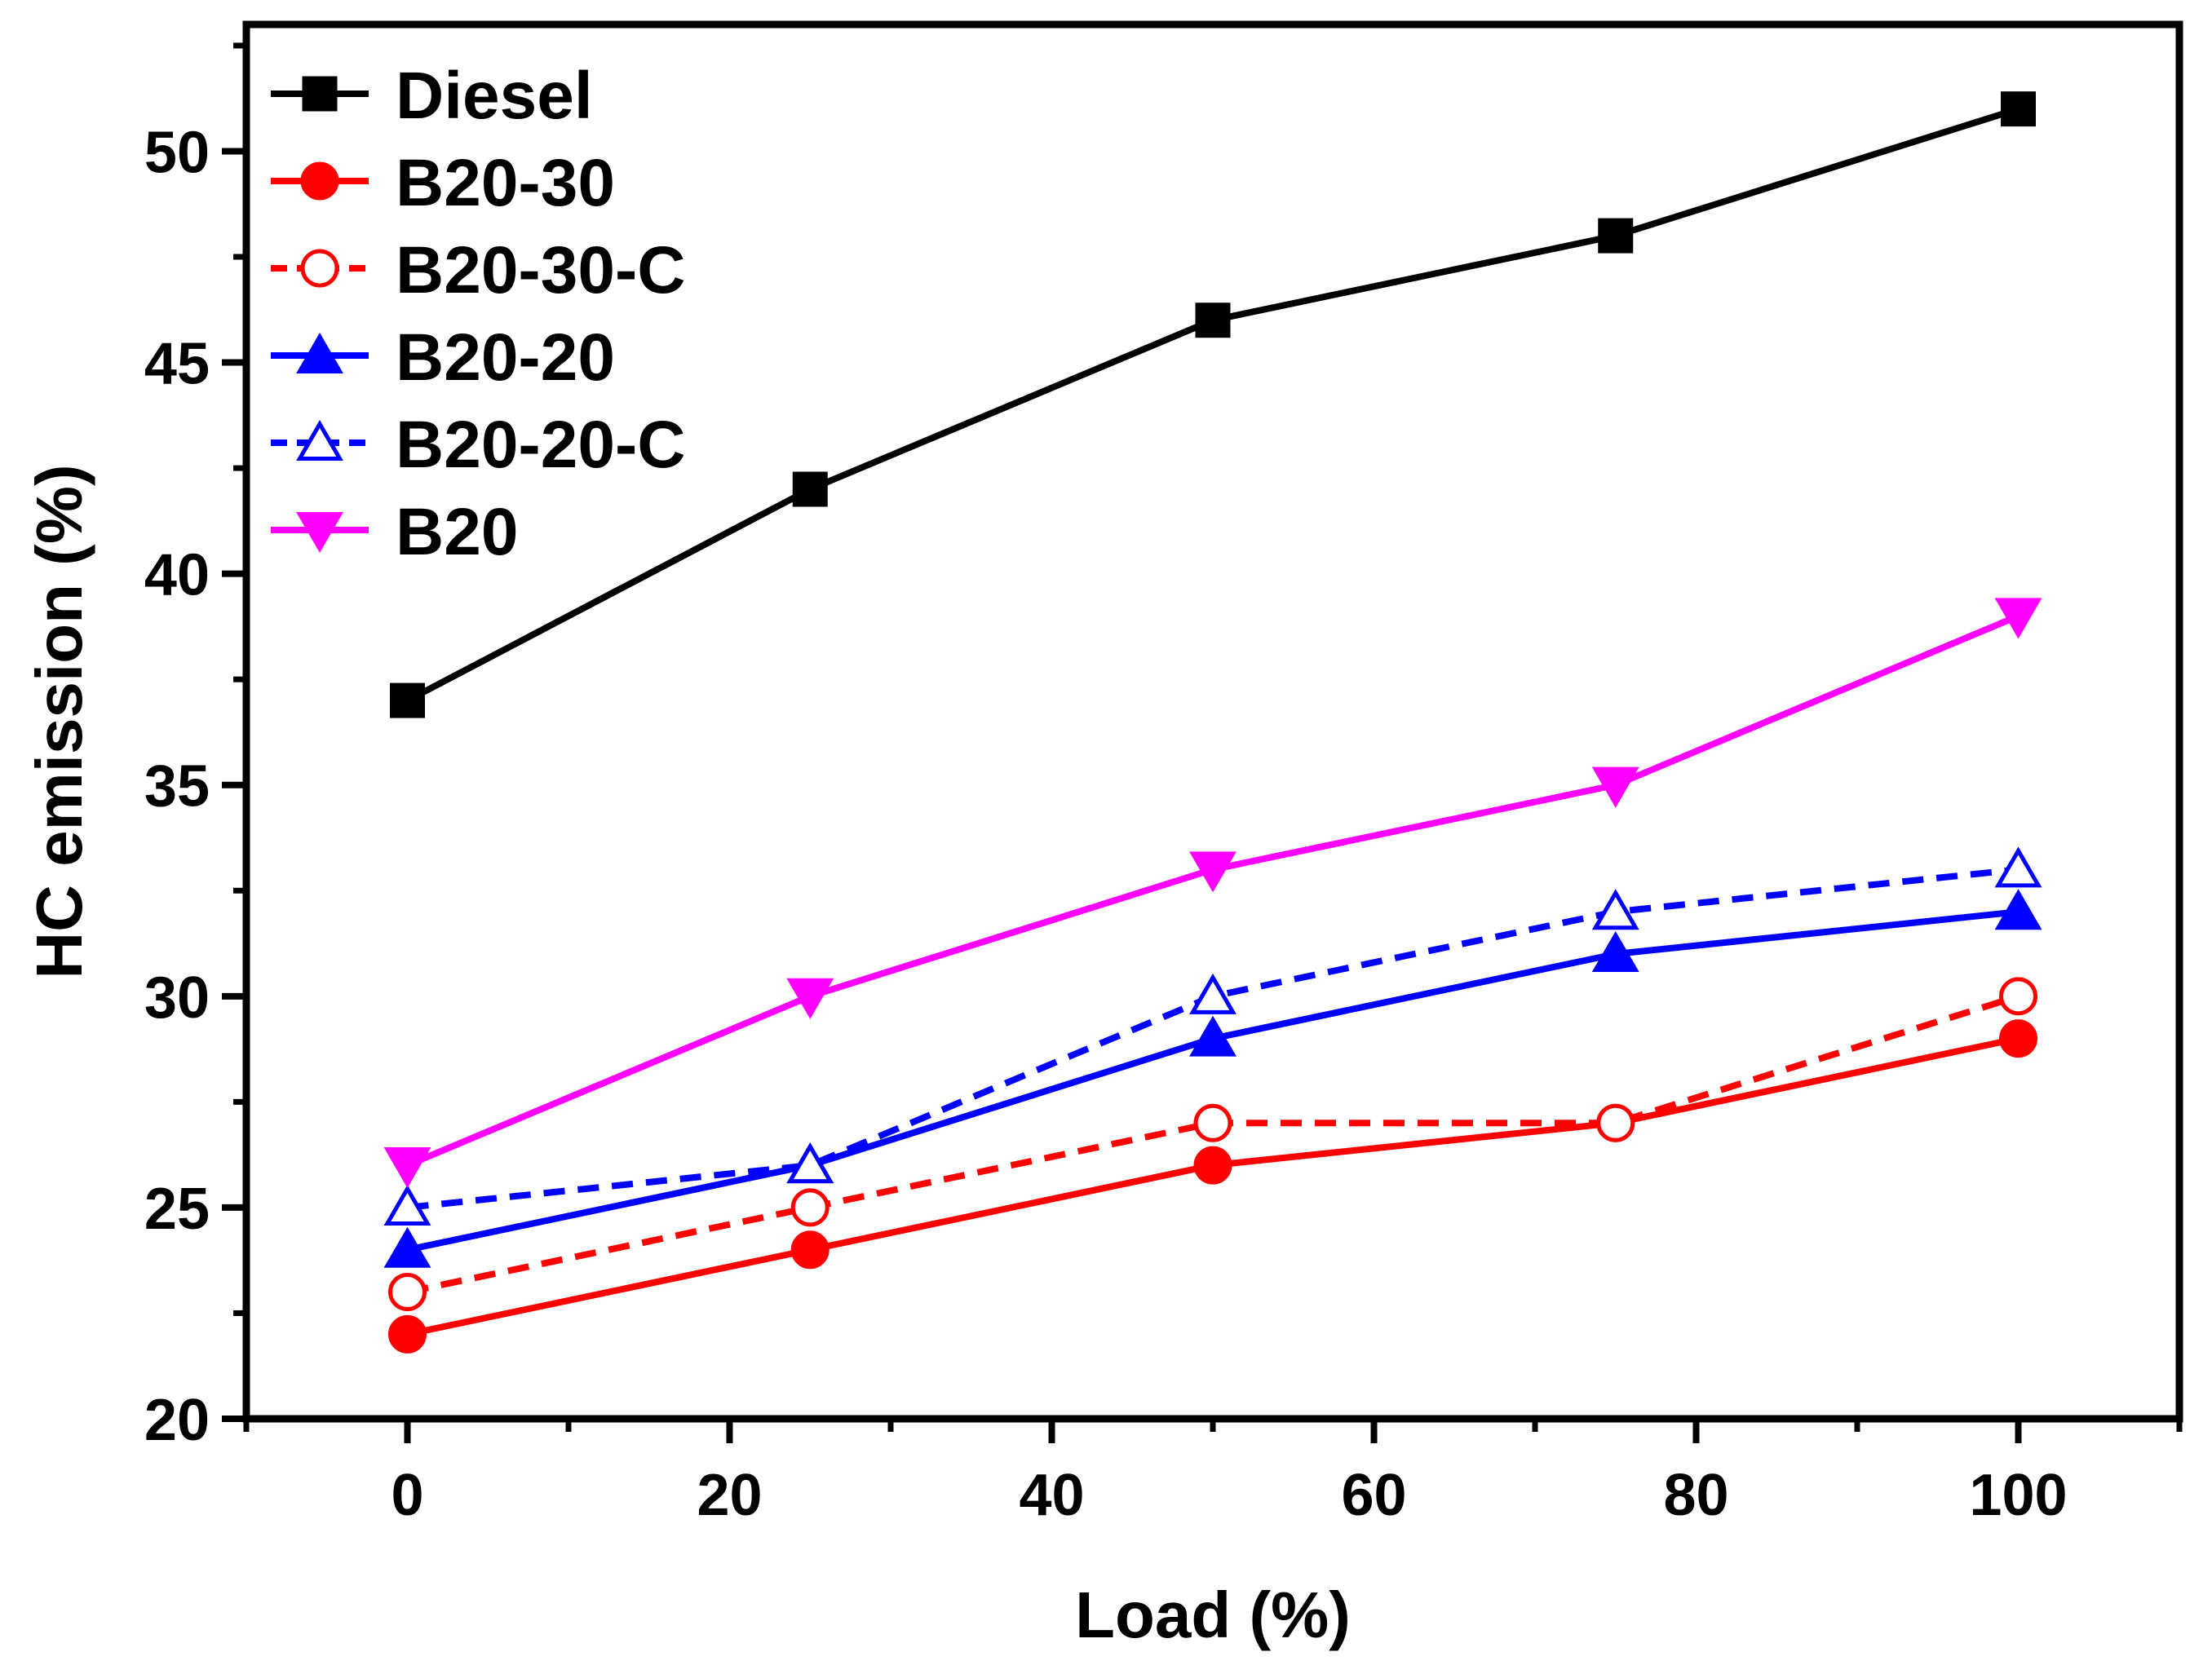 The height and width of the screenshot is (1674, 2212). Describe the element at coordinates (1695, 1495) in the screenshot. I see `x-tick-label: 80` at that location.